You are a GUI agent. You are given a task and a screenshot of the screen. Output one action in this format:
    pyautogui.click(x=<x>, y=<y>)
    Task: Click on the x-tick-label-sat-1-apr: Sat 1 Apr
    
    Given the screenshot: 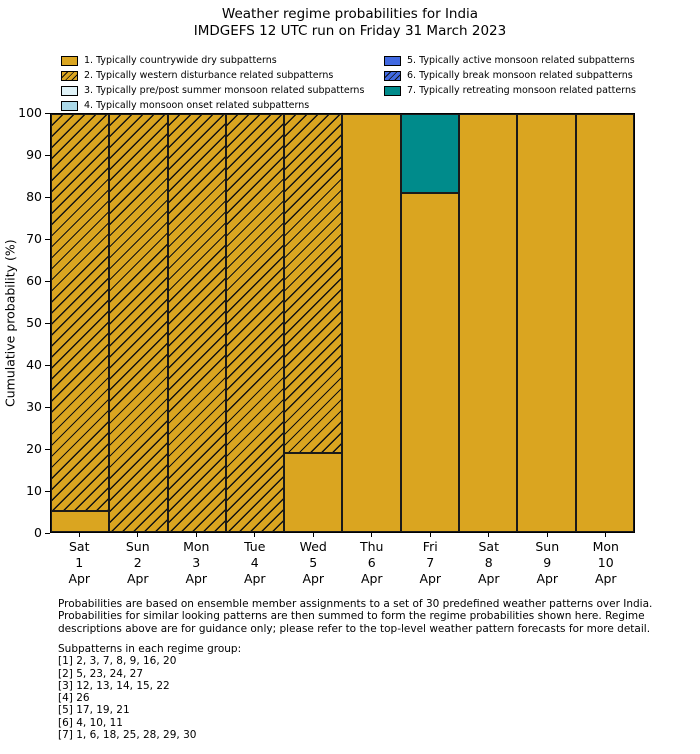 What is the action you would take?
    pyautogui.click(x=79, y=562)
    